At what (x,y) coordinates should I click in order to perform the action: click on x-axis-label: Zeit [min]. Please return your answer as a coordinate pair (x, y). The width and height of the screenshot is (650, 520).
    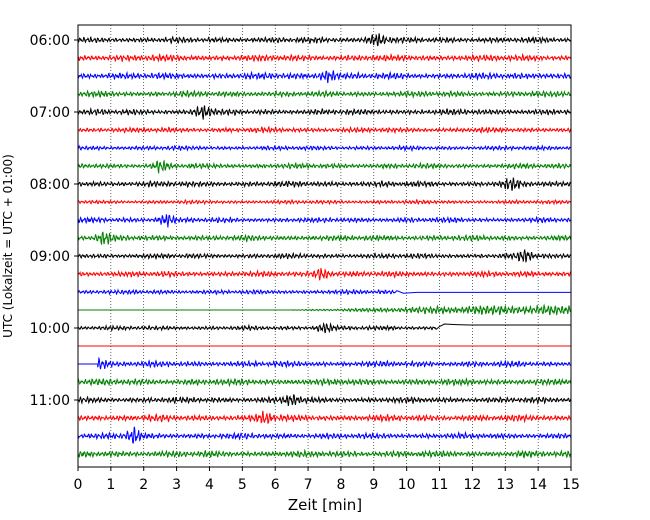
    Looking at the image, I should click on (325, 505).